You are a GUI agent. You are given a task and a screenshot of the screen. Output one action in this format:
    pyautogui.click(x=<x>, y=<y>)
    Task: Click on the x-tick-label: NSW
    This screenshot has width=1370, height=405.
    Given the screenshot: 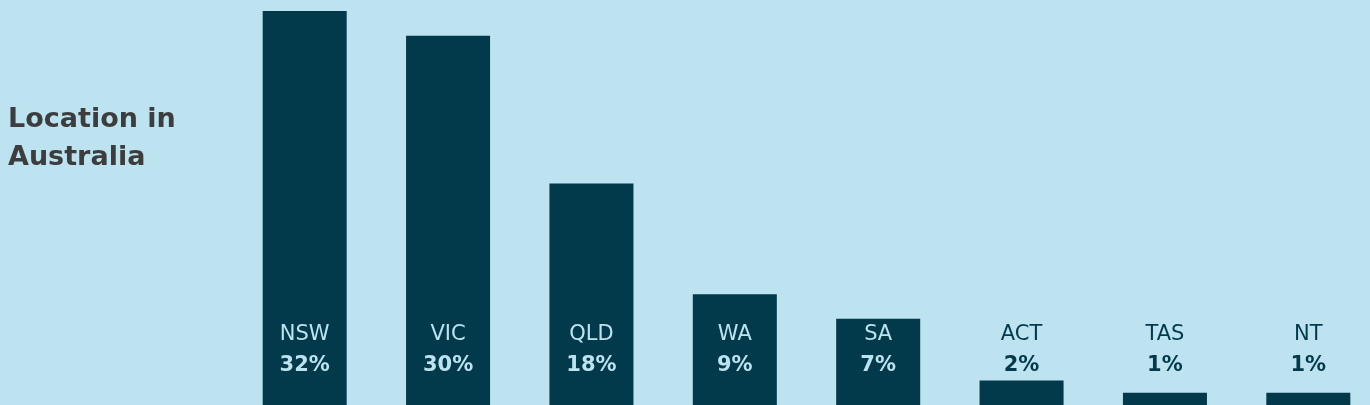 What is the action you would take?
    pyautogui.click(x=304, y=333)
    